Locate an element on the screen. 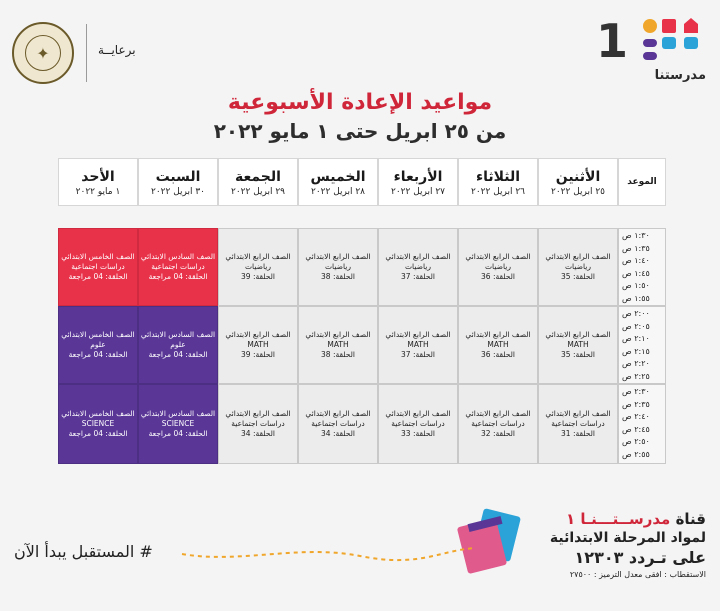 The width and height of the screenshot is (720, 611). day-name: الأثنين is located at coordinates (578, 177).